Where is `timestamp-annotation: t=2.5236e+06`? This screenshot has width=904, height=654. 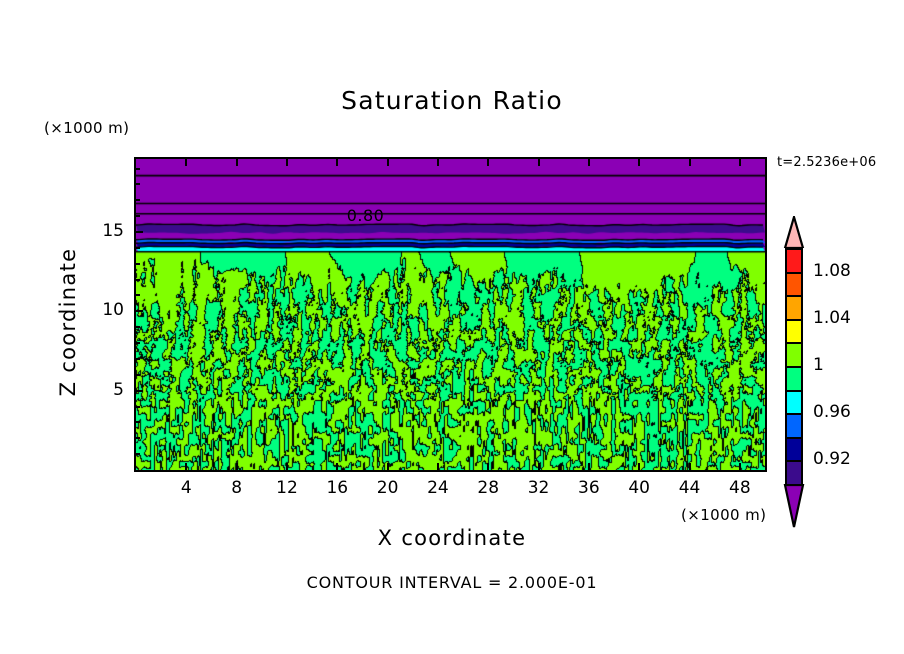 timestamp-annotation: t=2.5236e+06 is located at coordinates (827, 162).